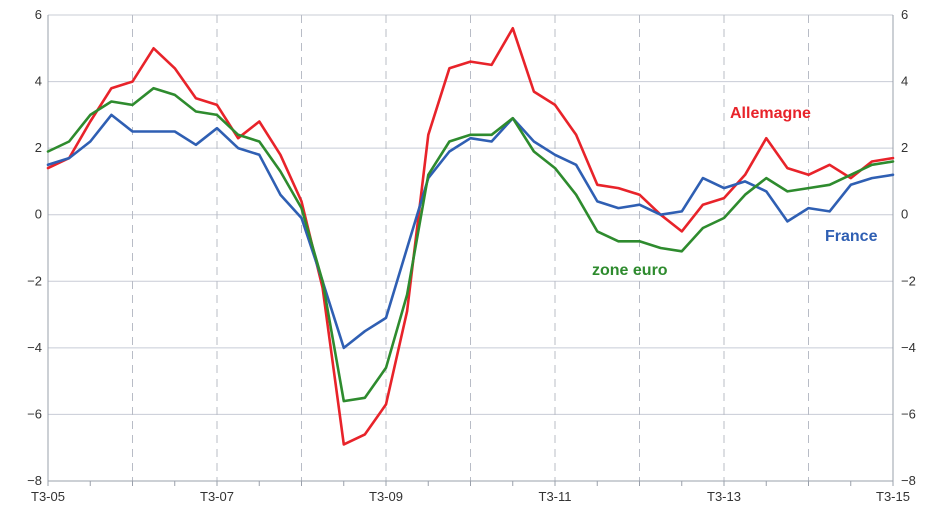  What do you see at coordinates (34, 280) in the screenshot?
I see `y-tick-label-left: −2` at bounding box center [34, 280].